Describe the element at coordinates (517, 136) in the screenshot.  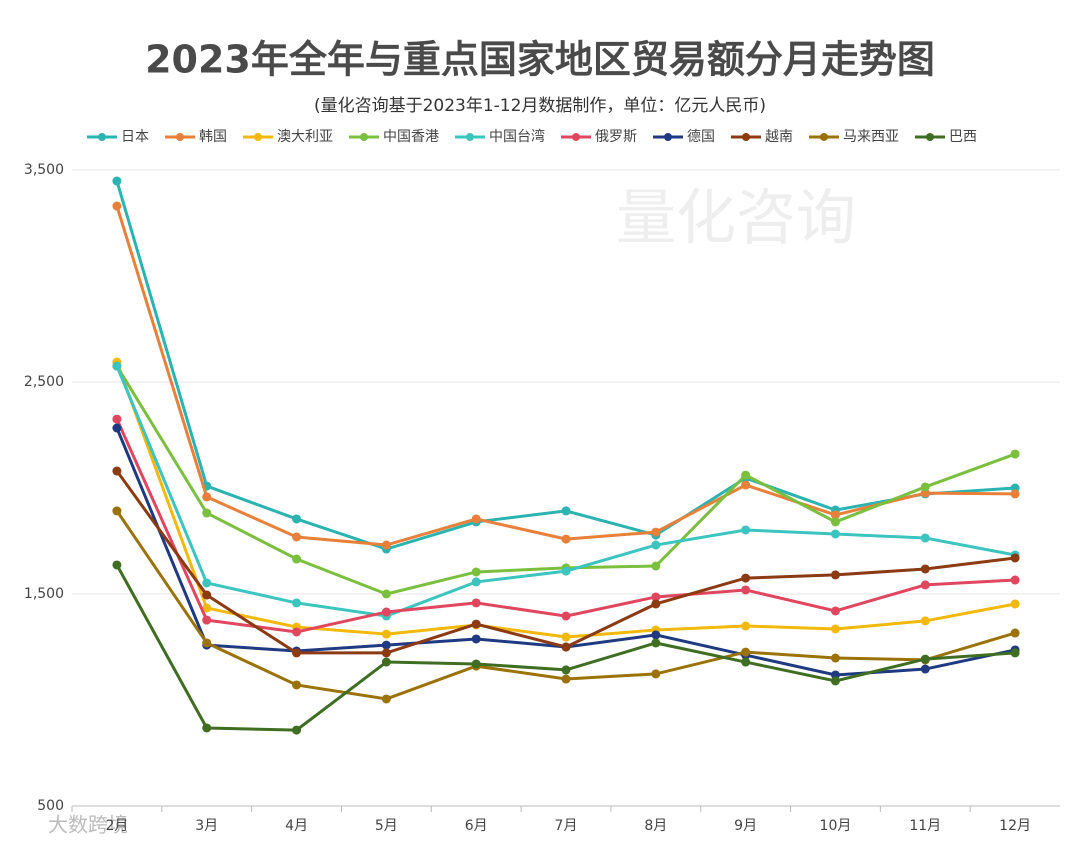
I see `legend-label: 中国台湾` at that location.